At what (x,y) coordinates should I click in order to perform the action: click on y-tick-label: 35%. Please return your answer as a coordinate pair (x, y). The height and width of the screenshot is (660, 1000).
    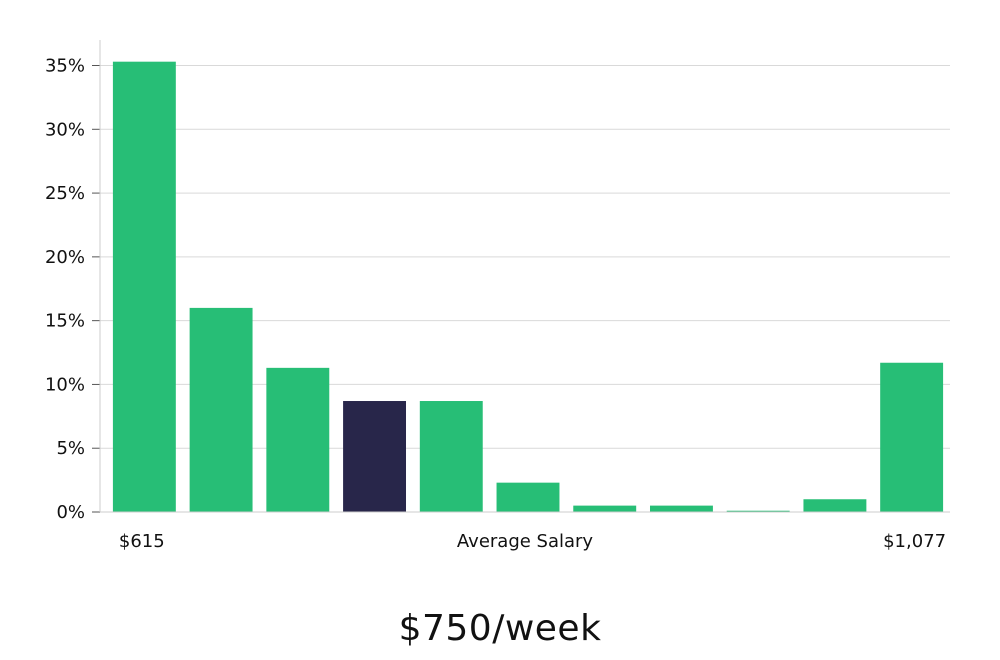
    Looking at the image, I should click on (65, 66).